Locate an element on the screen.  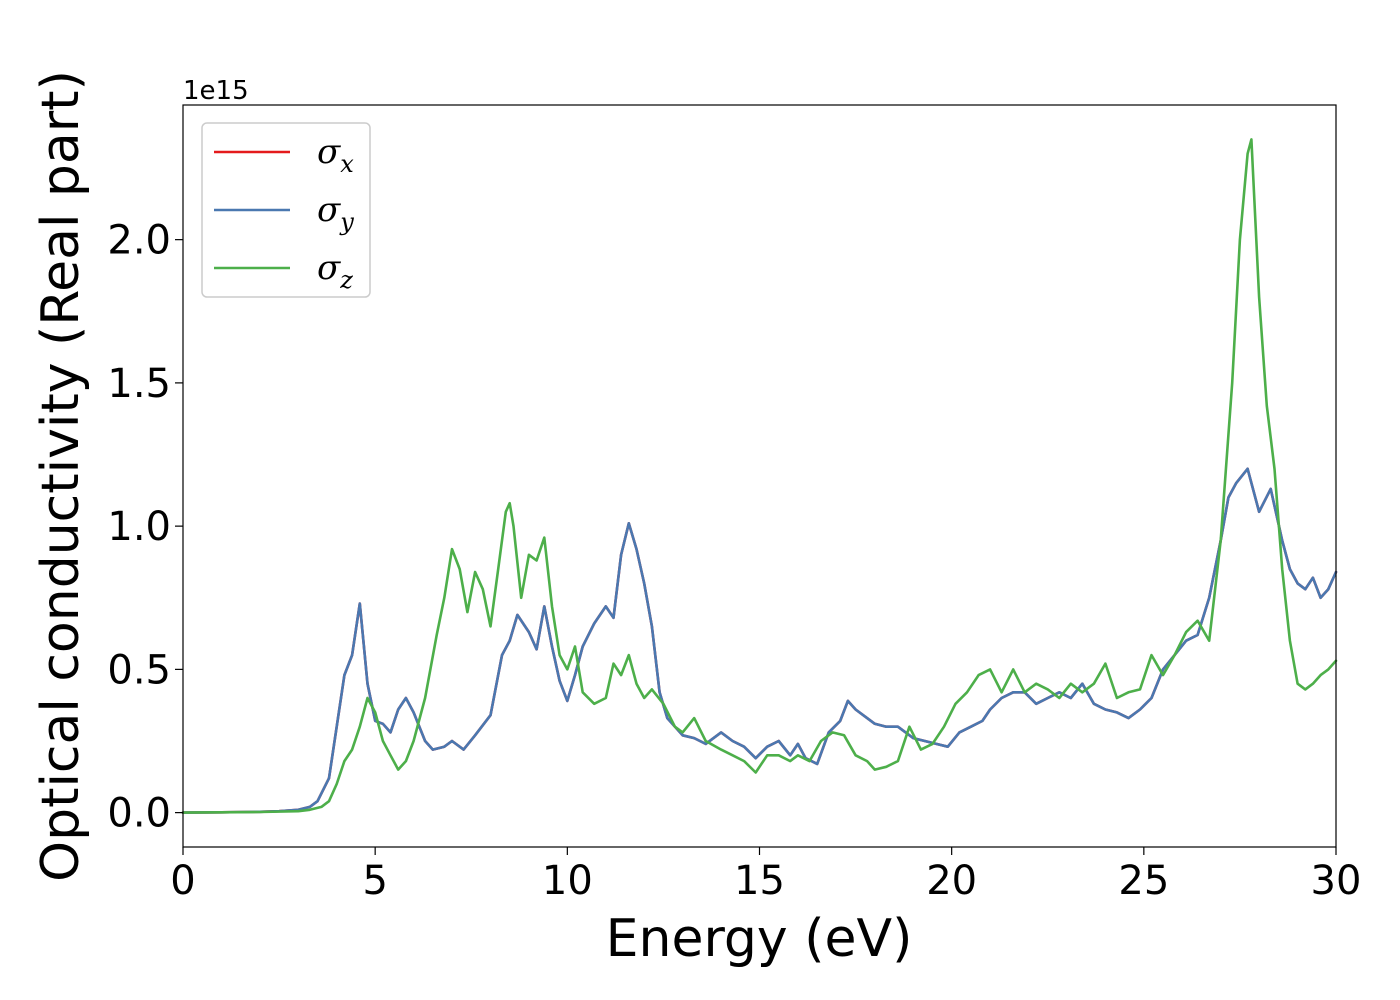
y-axis-ticks: 0.0 0.5 1.0 1.5 2.0 is located at coordinates (145, 527).